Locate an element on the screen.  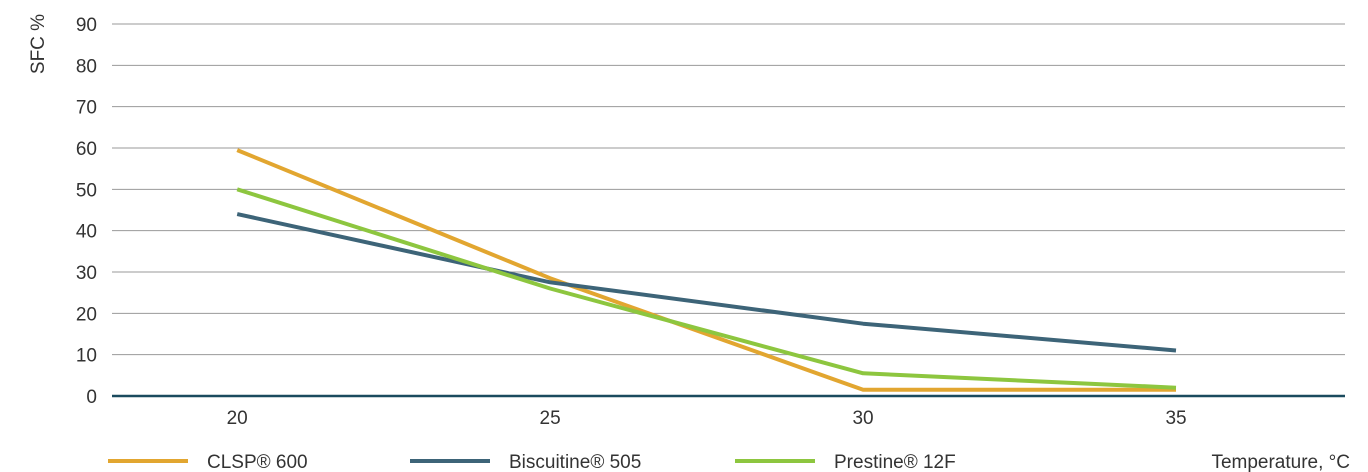
y-tick-label-20: 20 is located at coordinates (86, 314).